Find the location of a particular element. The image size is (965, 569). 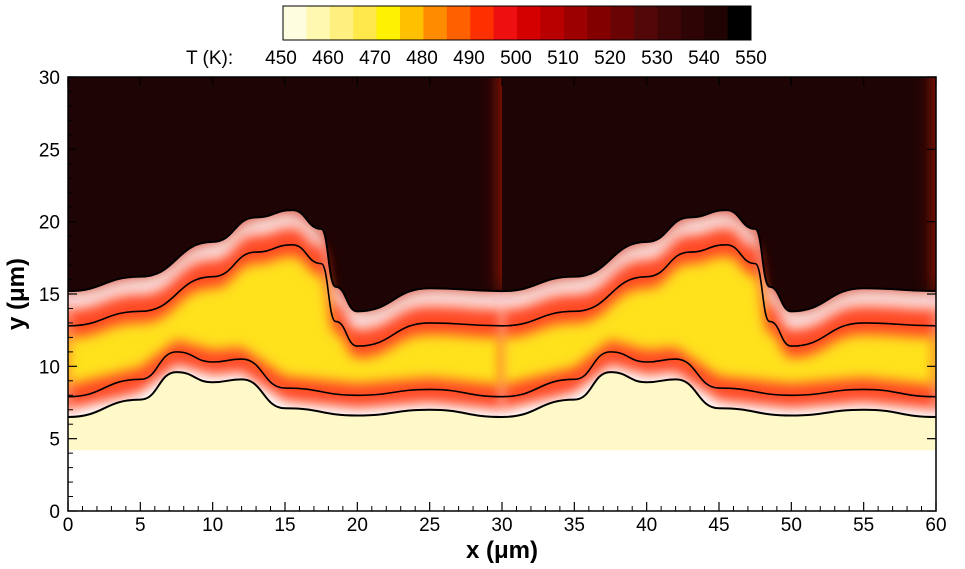

colorbar-frame is located at coordinates (517, 23).